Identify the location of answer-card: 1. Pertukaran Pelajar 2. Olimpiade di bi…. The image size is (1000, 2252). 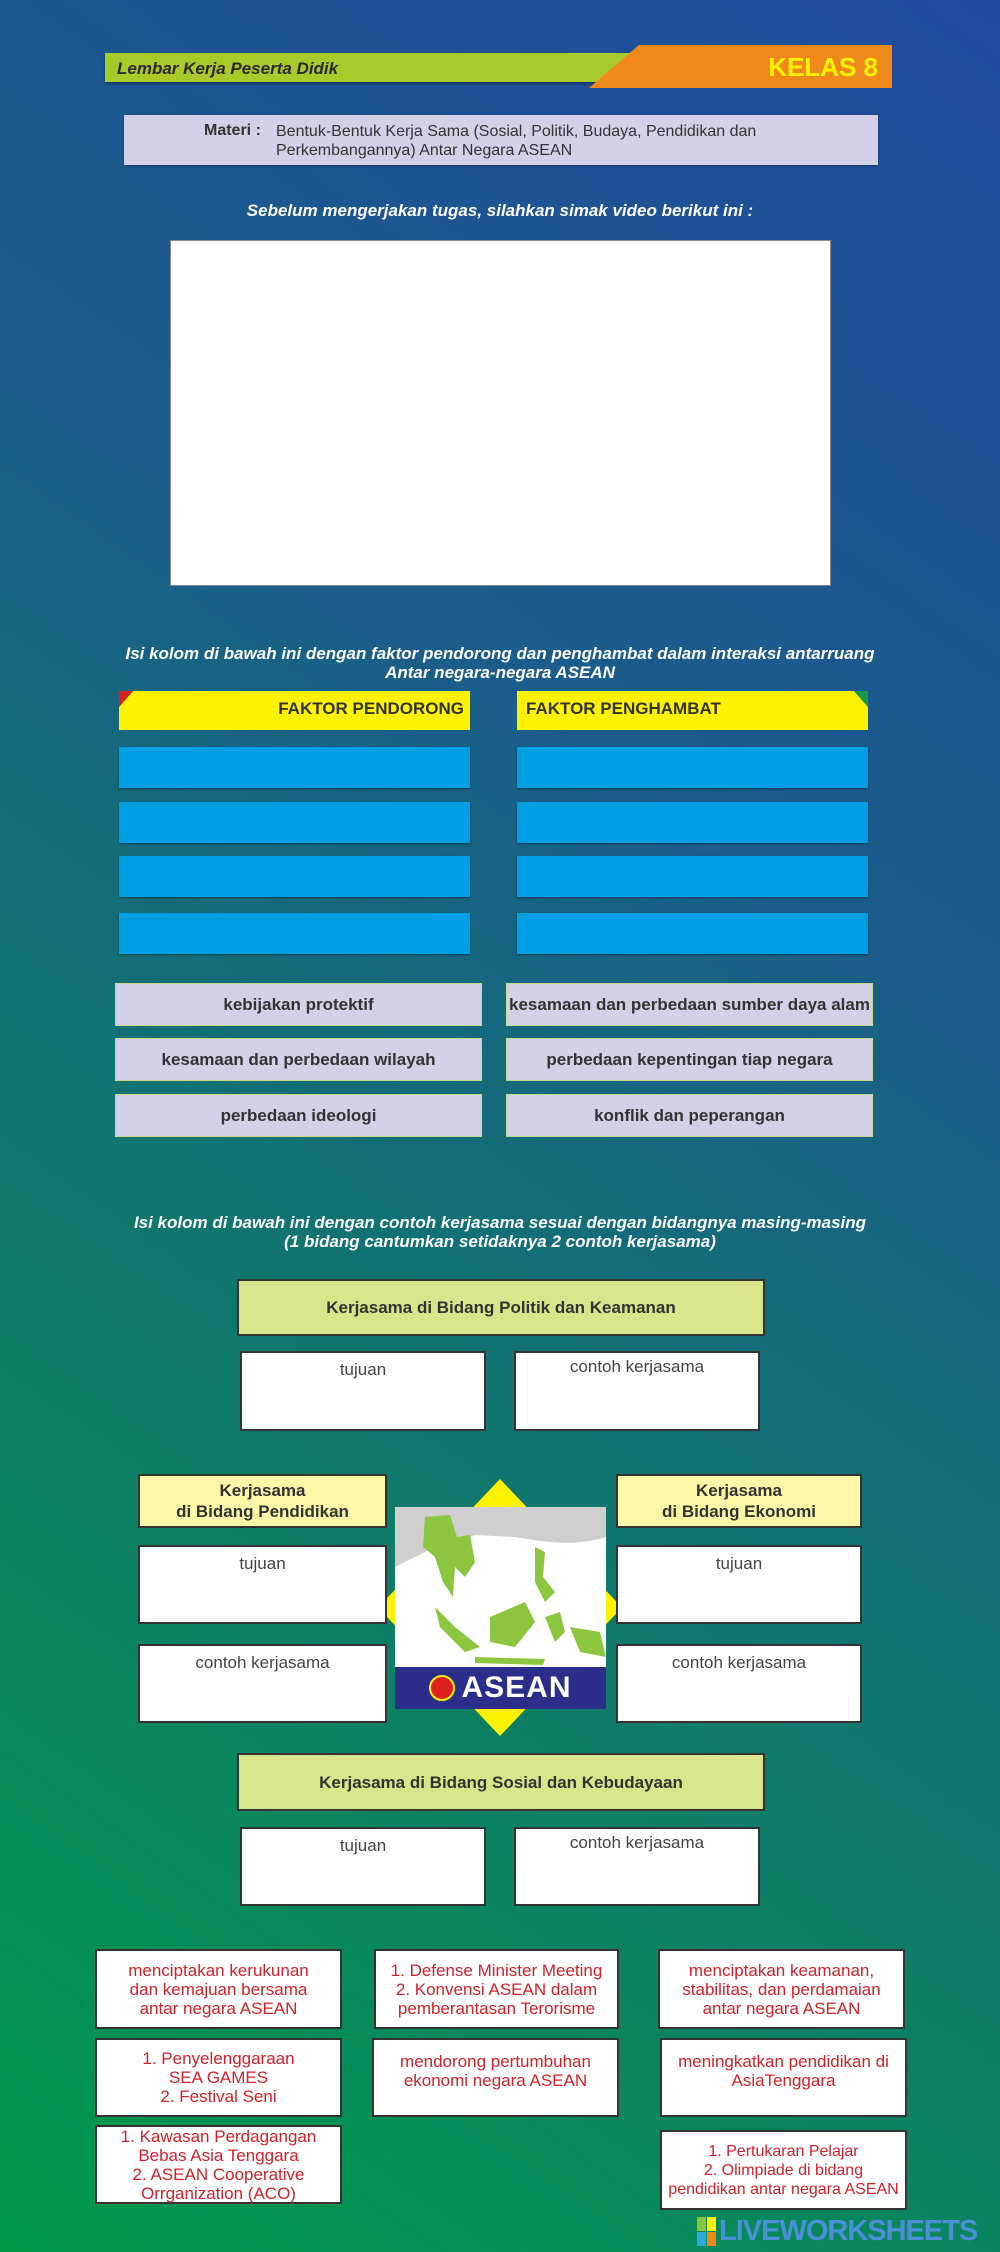
(783, 2170).